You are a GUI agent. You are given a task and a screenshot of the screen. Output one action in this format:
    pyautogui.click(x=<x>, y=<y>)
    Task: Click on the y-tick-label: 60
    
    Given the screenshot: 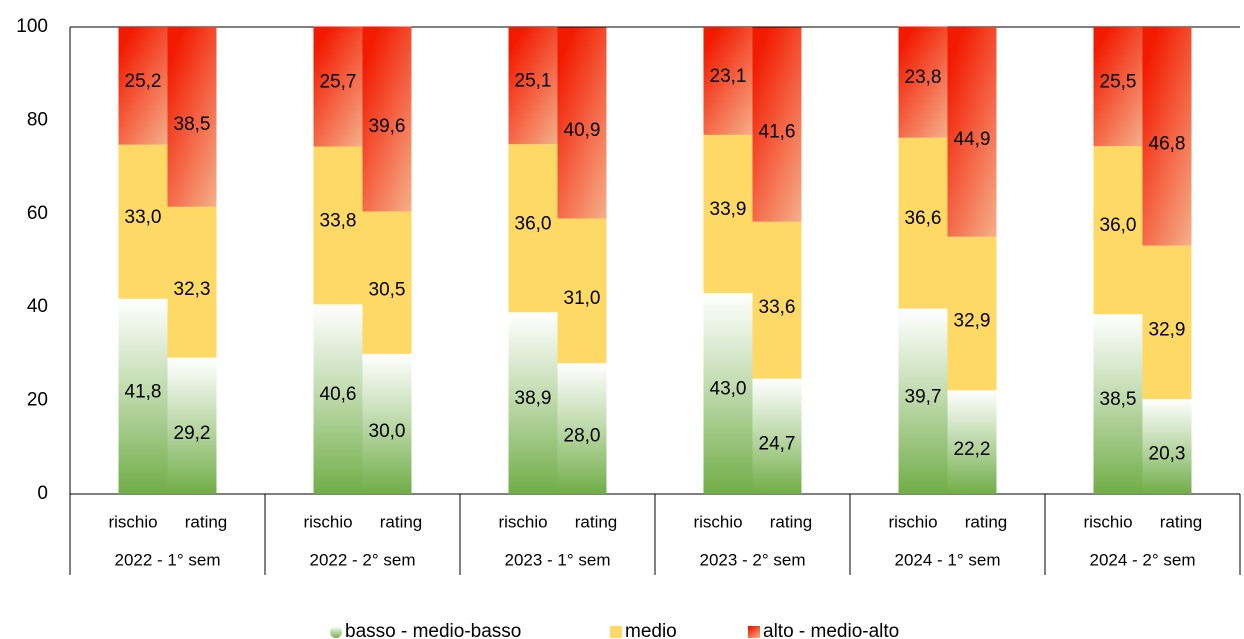 What is the action you would take?
    pyautogui.click(x=37, y=213)
    